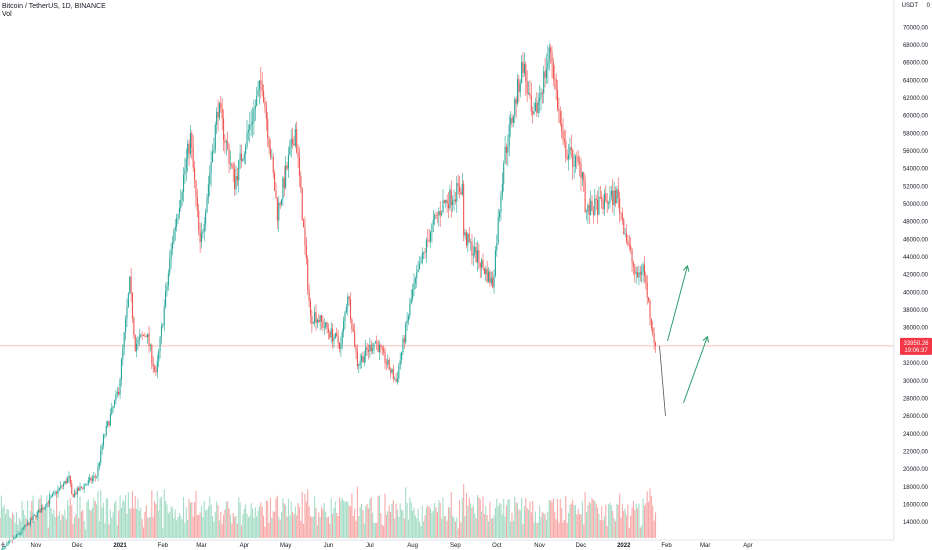  I want to click on projection-line, so click(662, 381).